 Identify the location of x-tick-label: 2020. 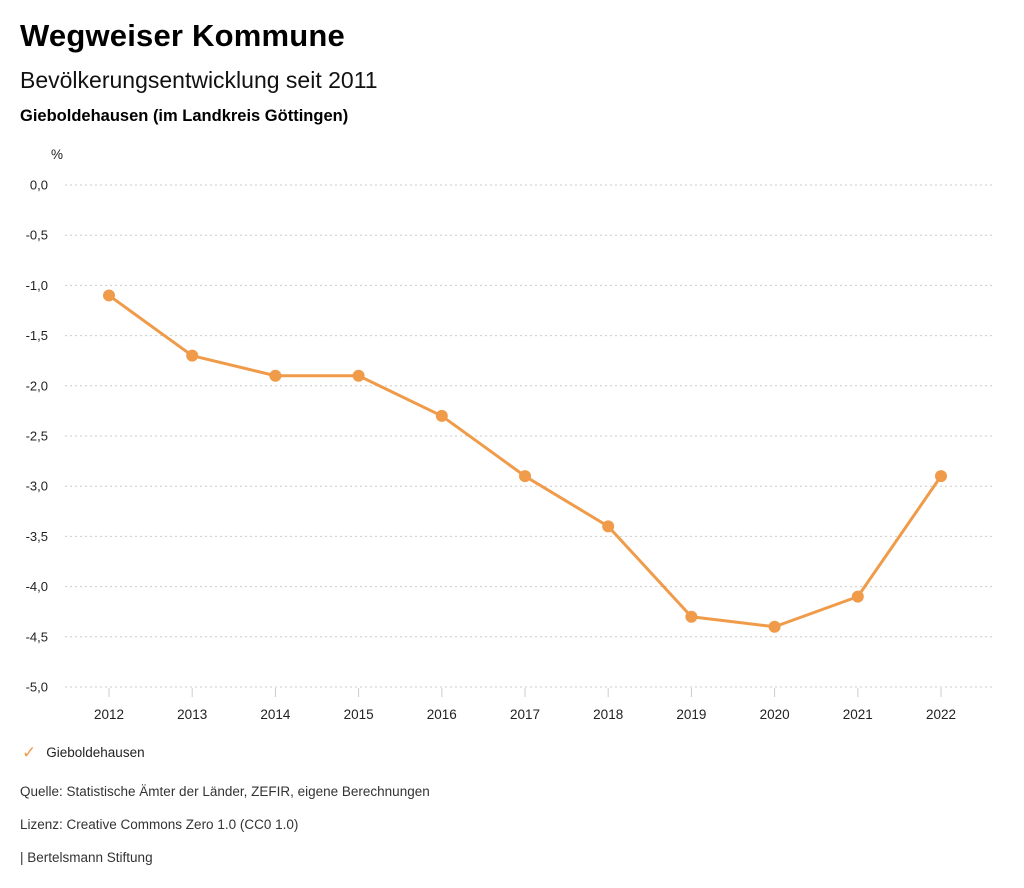
(775, 714).